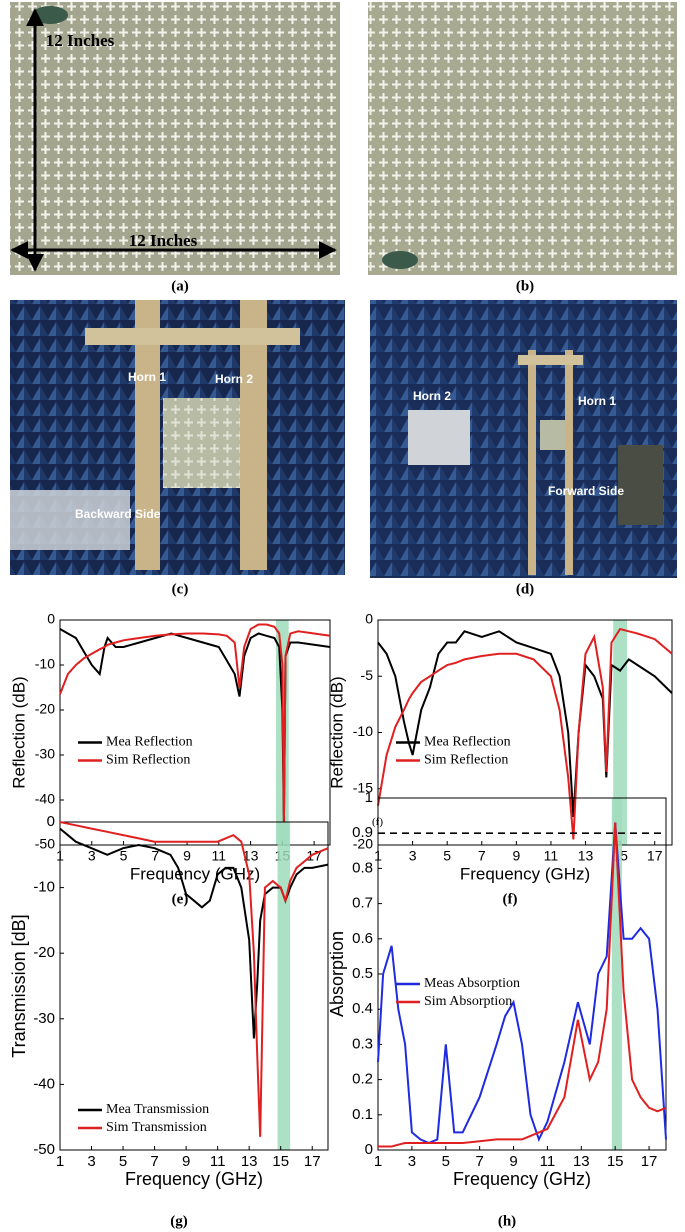 The width and height of the screenshot is (685, 1232). I want to click on y-tick-label: 0.6, so click(362, 938).